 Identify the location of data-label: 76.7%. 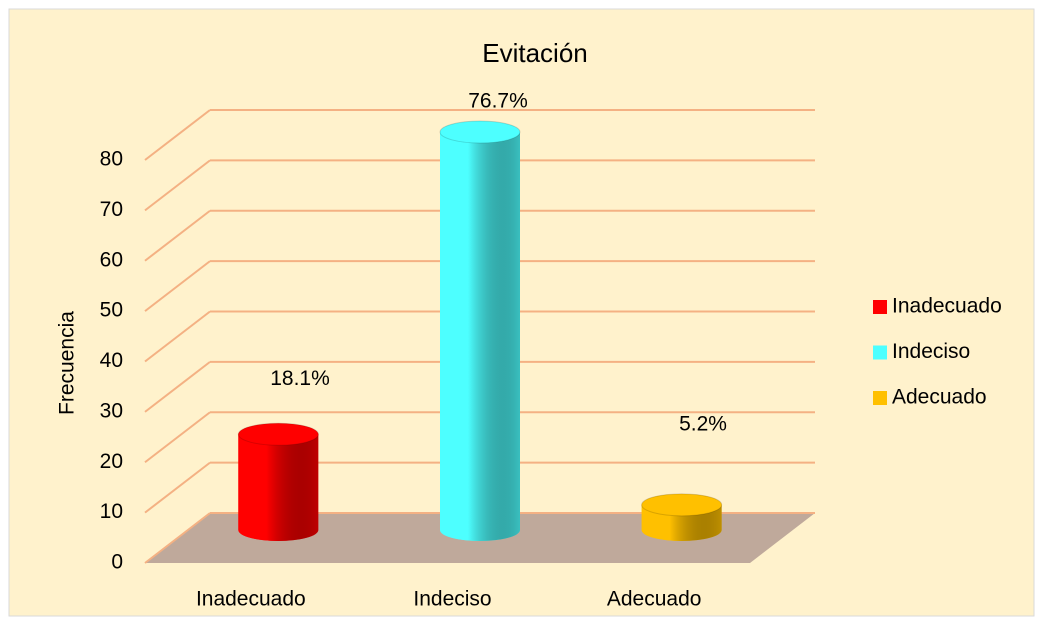
(498, 101).